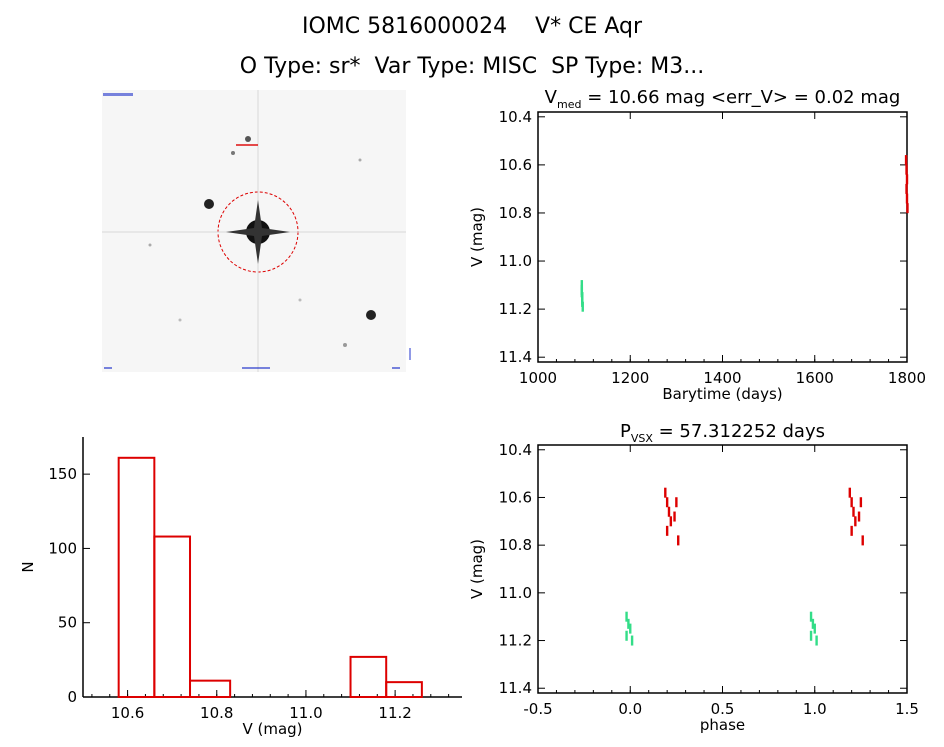  Describe the element at coordinates (62, 474) in the screenshot. I see `y-tick-label: 150` at that location.